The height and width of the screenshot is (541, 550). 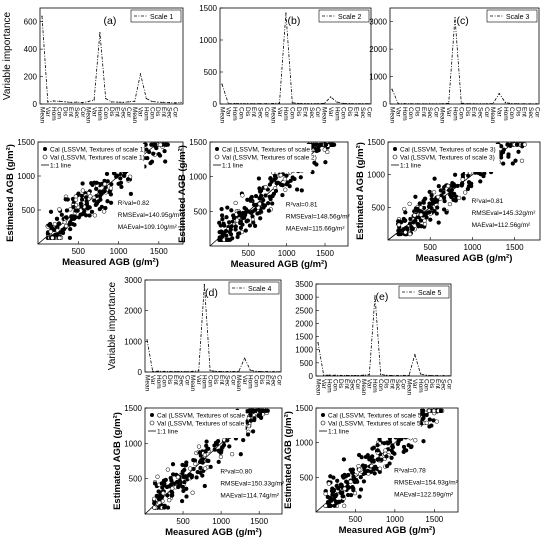 I want to click on y-tick-label: 2500, so click(x=304, y=310).